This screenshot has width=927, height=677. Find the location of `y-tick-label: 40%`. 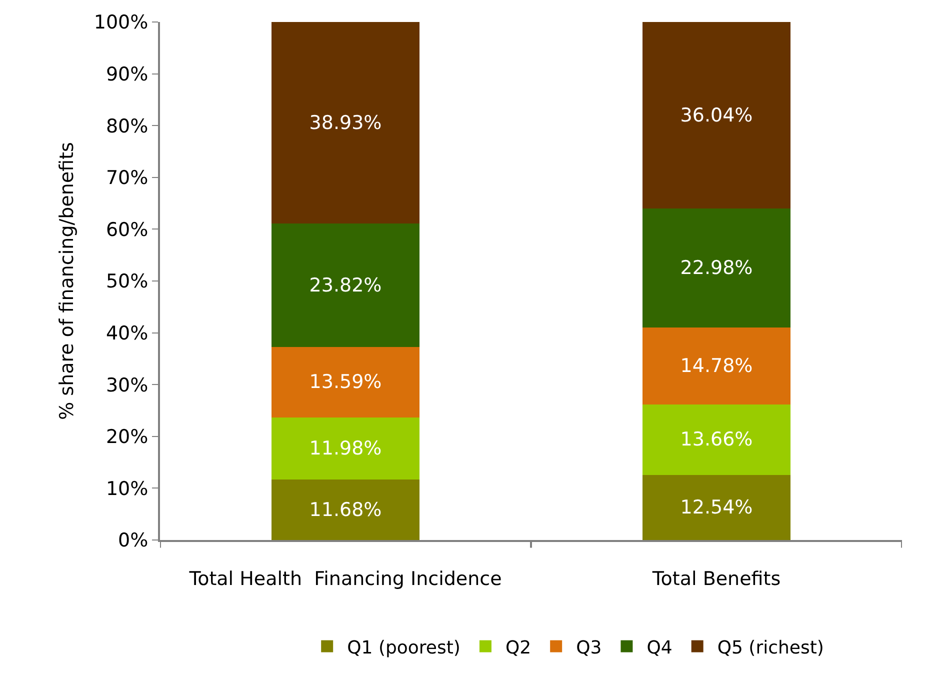

y-tick-label: 40% is located at coordinates (127, 333).